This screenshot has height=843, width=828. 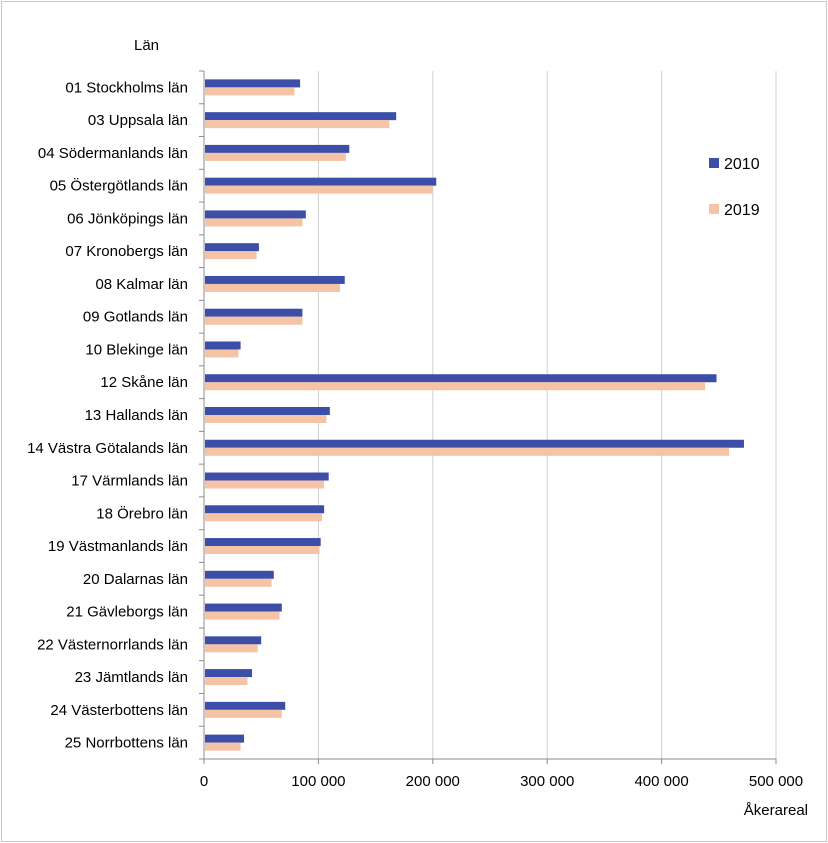 What do you see at coordinates (127, 612) in the screenshot?
I see `category-label: 21 Gävleborgs län` at bounding box center [127, 612].